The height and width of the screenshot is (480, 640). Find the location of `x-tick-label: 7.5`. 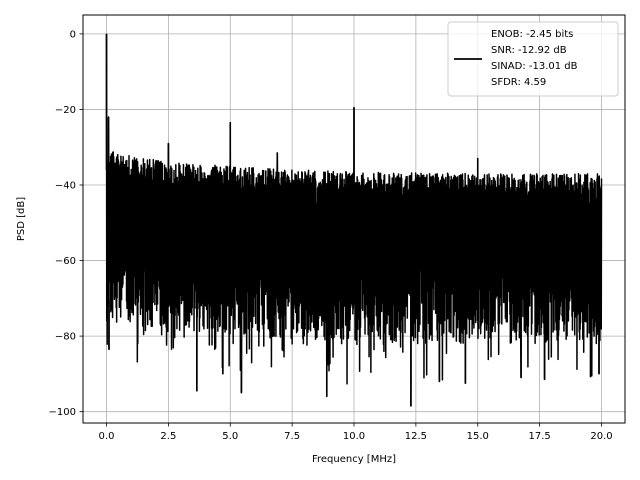

x-tick-label: 7.5 is located at coordinates (292, 436).